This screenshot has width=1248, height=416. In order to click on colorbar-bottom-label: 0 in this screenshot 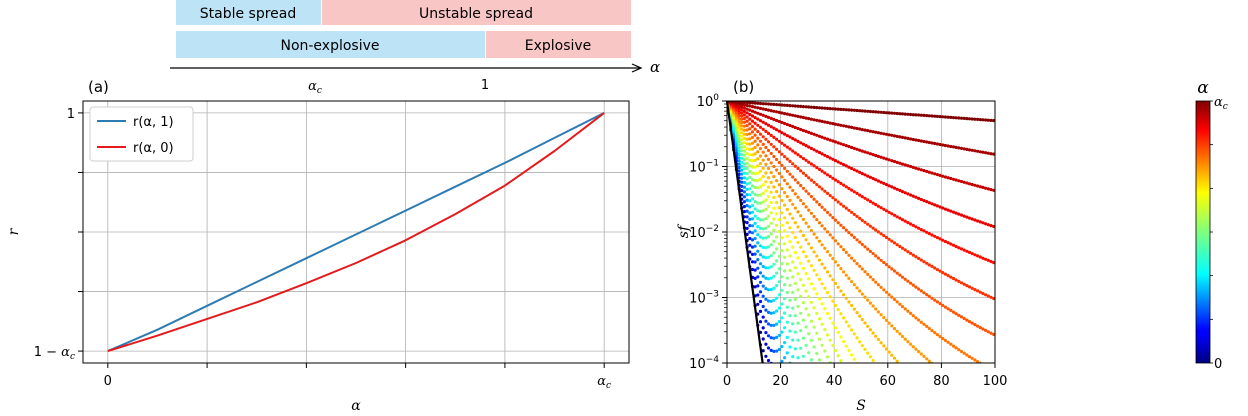, I will do `click(1218, 364)`.